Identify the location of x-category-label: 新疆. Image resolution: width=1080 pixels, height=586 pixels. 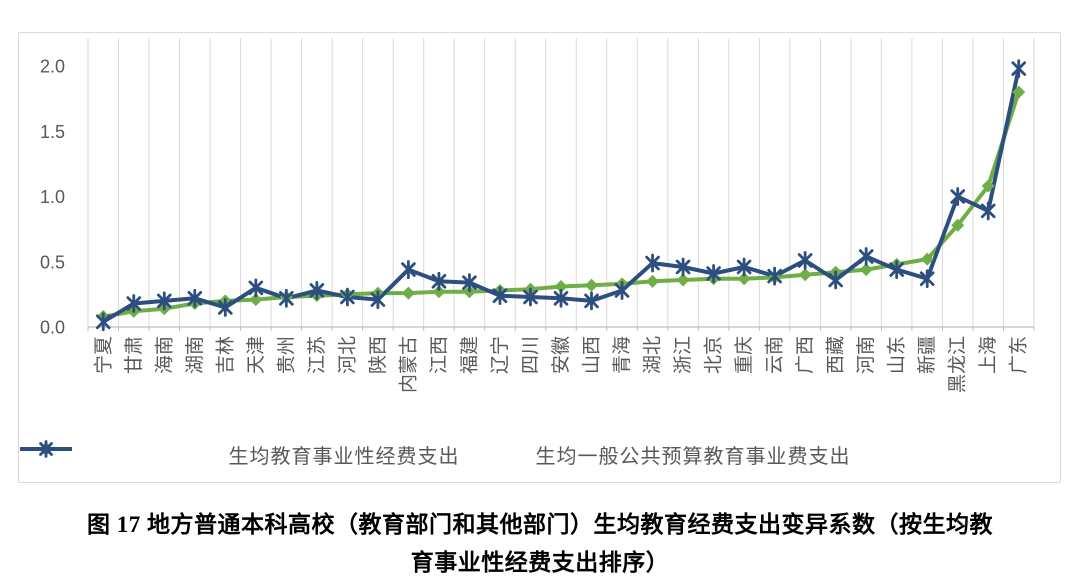
(927, 355).